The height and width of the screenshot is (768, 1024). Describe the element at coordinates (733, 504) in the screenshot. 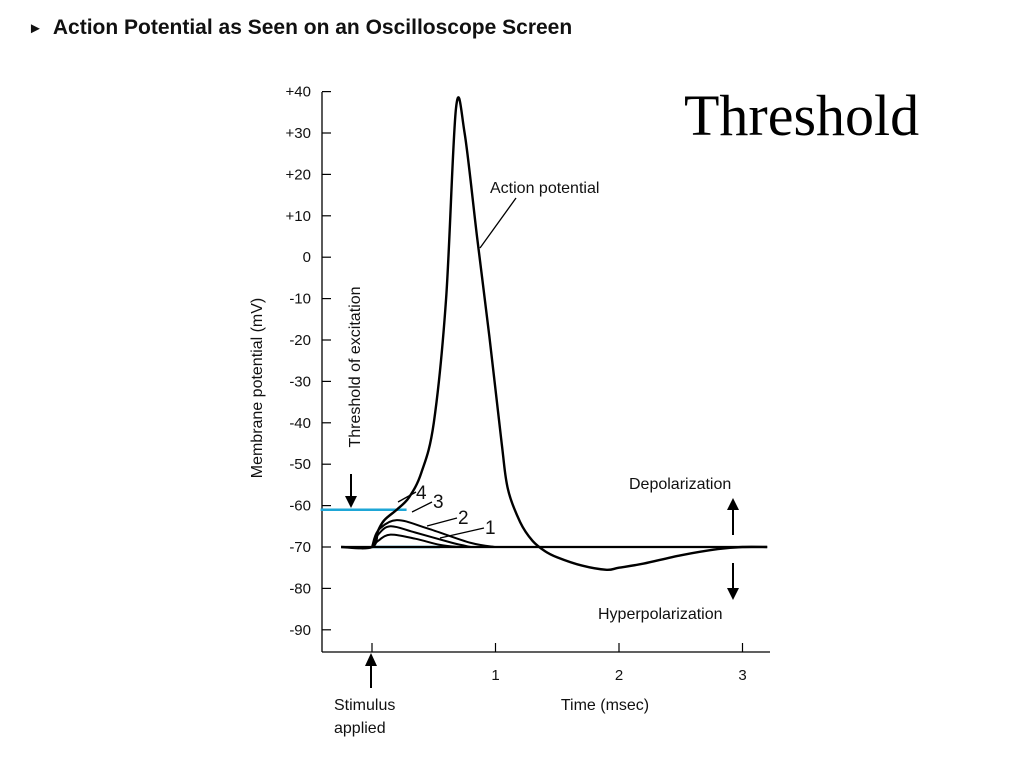

I see `depolarization-arrow-head` at that location.